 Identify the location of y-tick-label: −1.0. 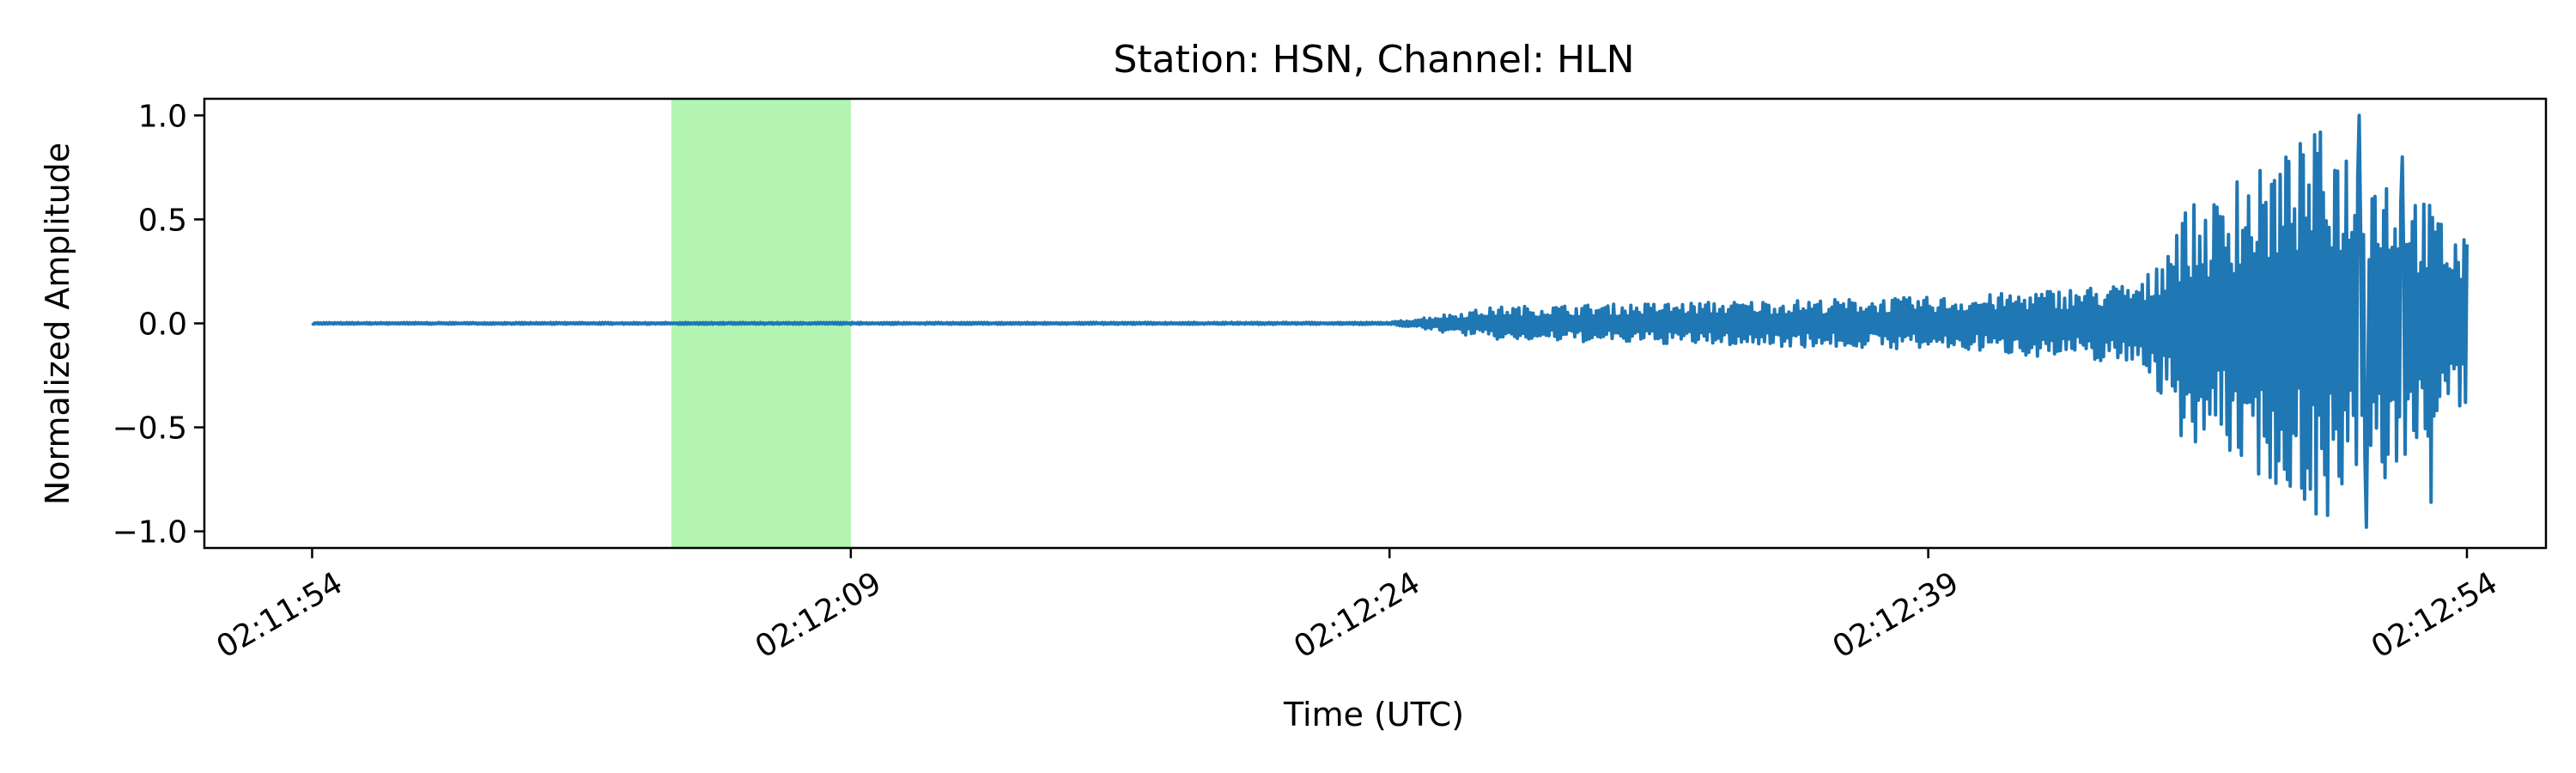
(149, 533).